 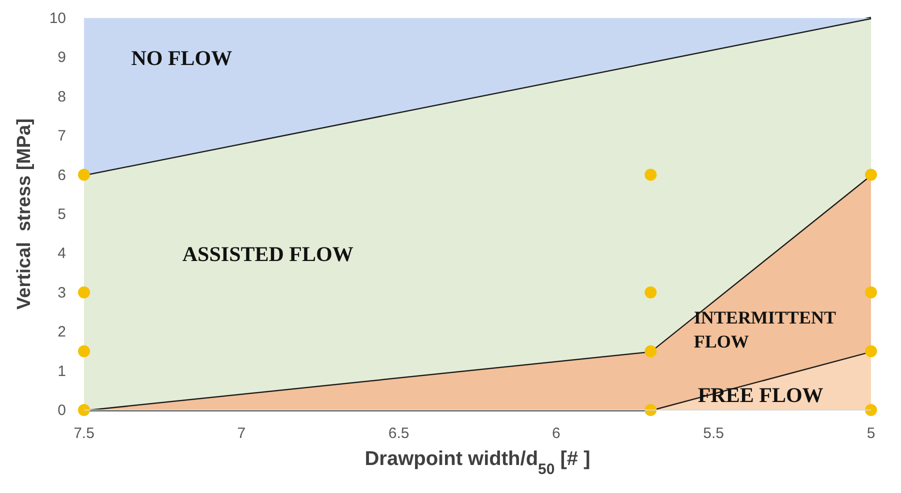 I want to click on y-tick-label: 5, so click(x=62, y=214).